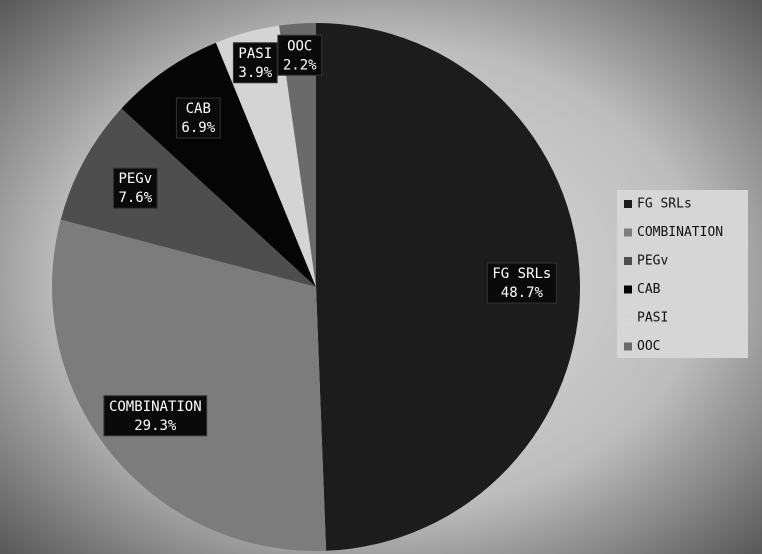 This screenshot has height=554, width=762. Describe the element at coordinates (198, 128) in the screenshot. I see `label-value: 6.9%` at that location.